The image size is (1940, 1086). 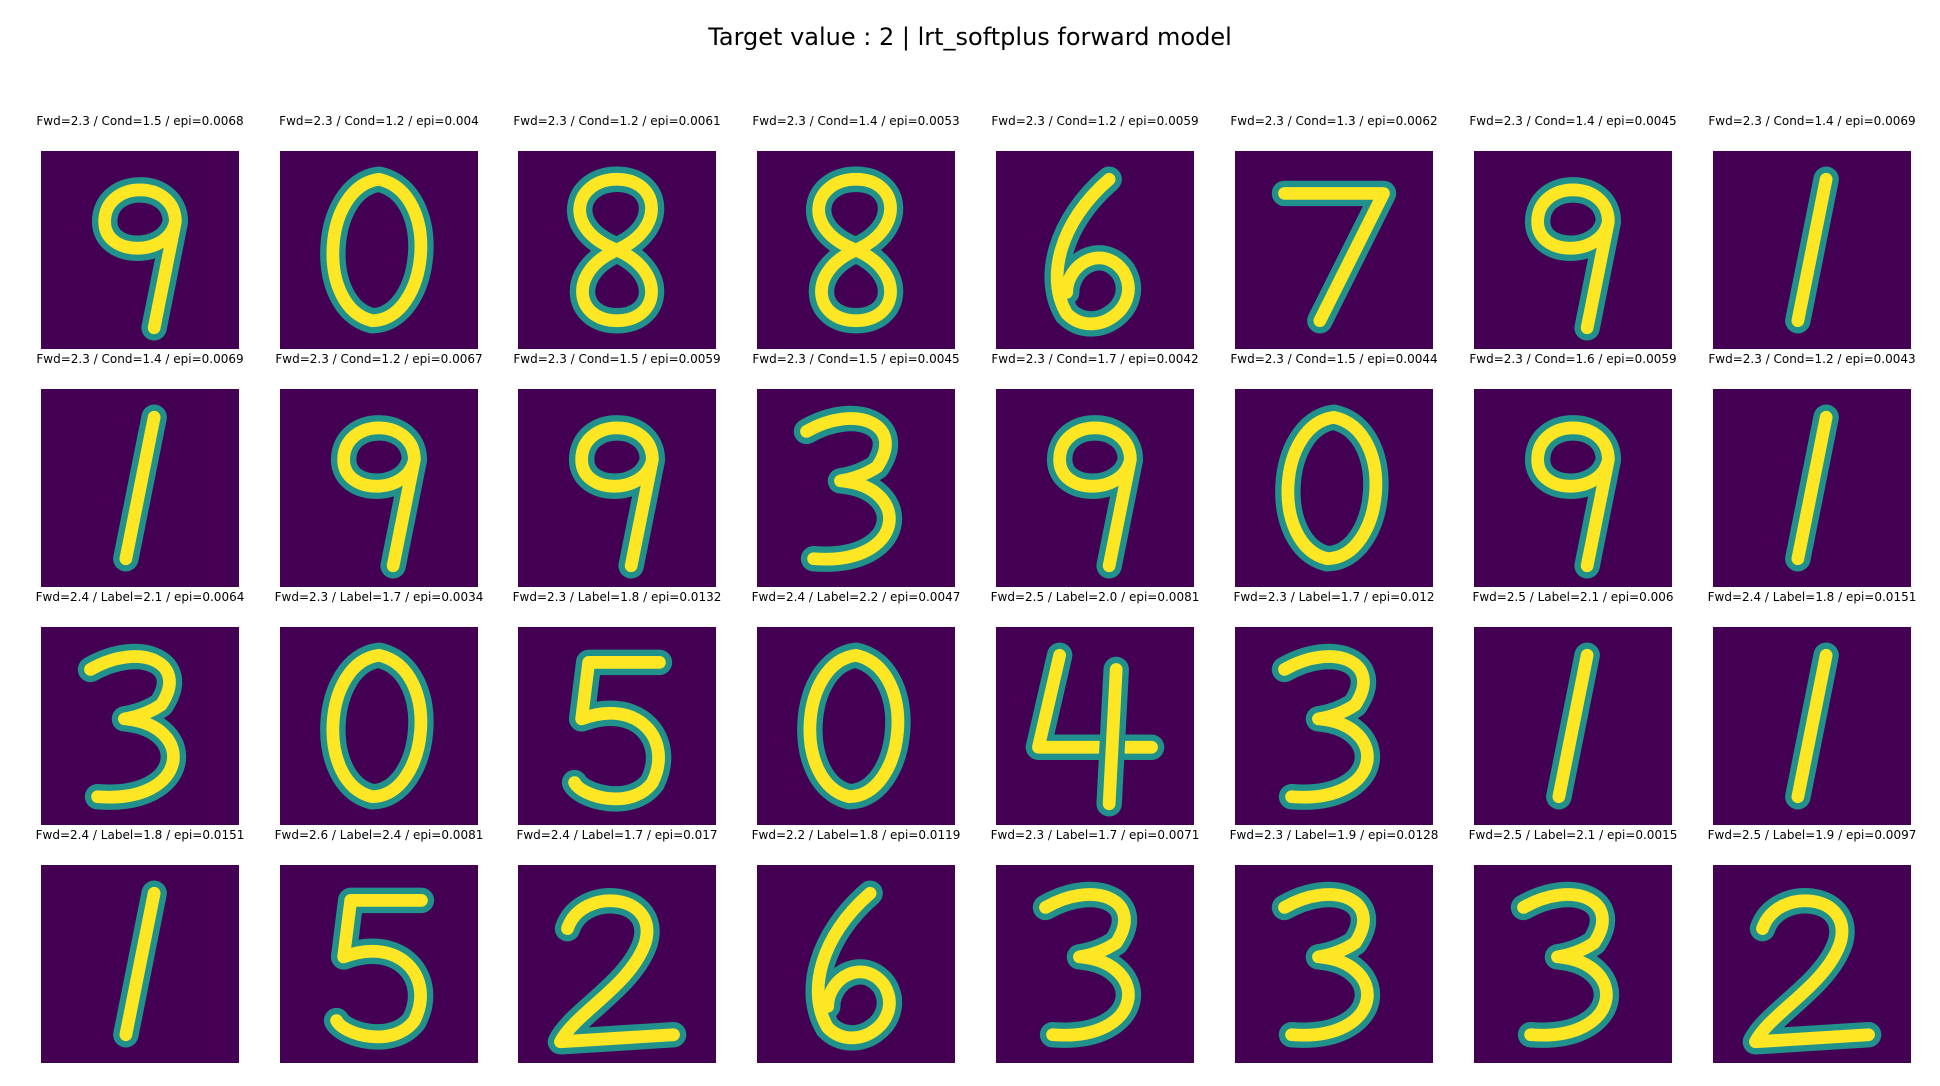 What do you see at coordinates (379, 359) in the screenshot?
I see `panel-caption: Fwd=2.3 / Cond=1.2 / epi=0.0067` at bounding box center [379, 359].